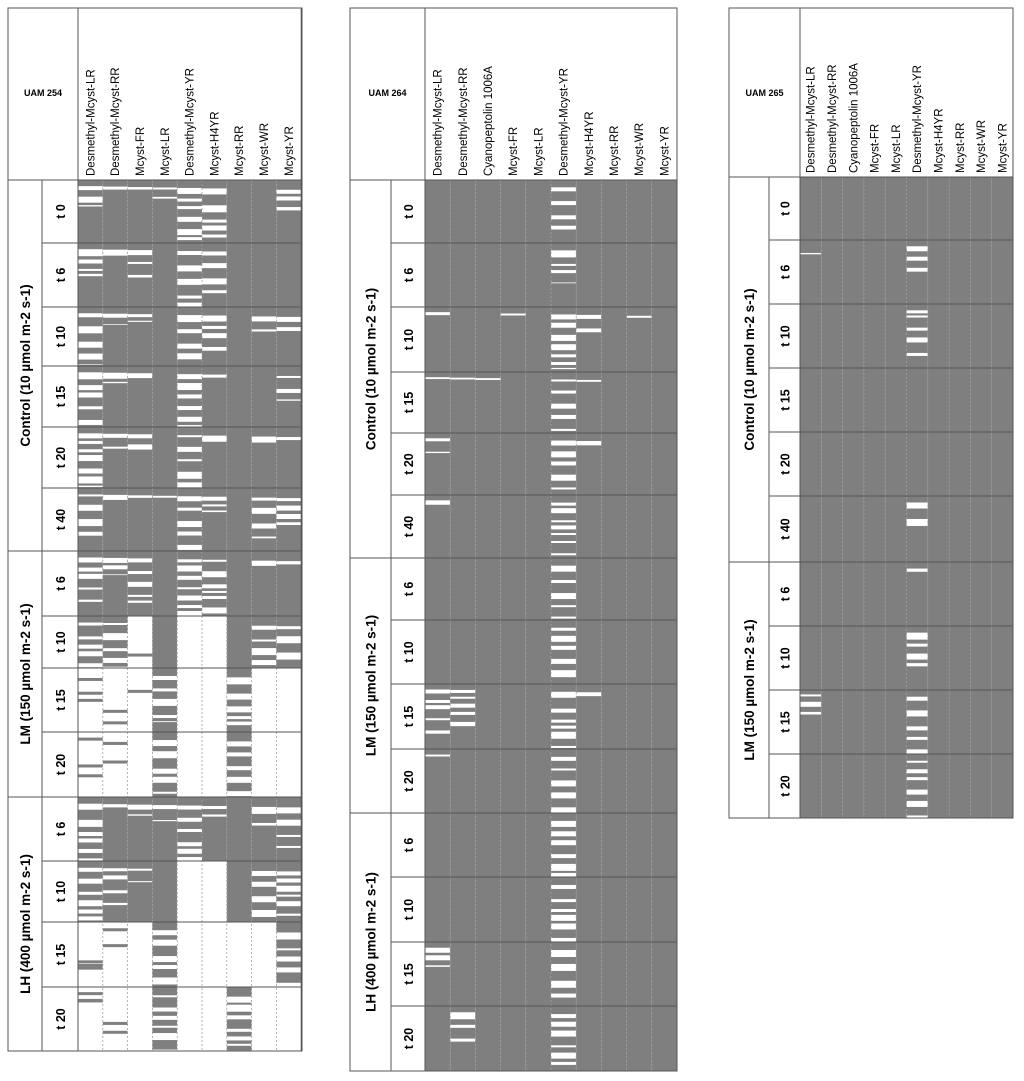 Image resolution: width=1024 pixels, height=1081 pixels. What do you see at coordinates (489, 121) in the screenshot?
I see `column-header: Cyanopeptolin 1006A` at bounding box center [489, 121].